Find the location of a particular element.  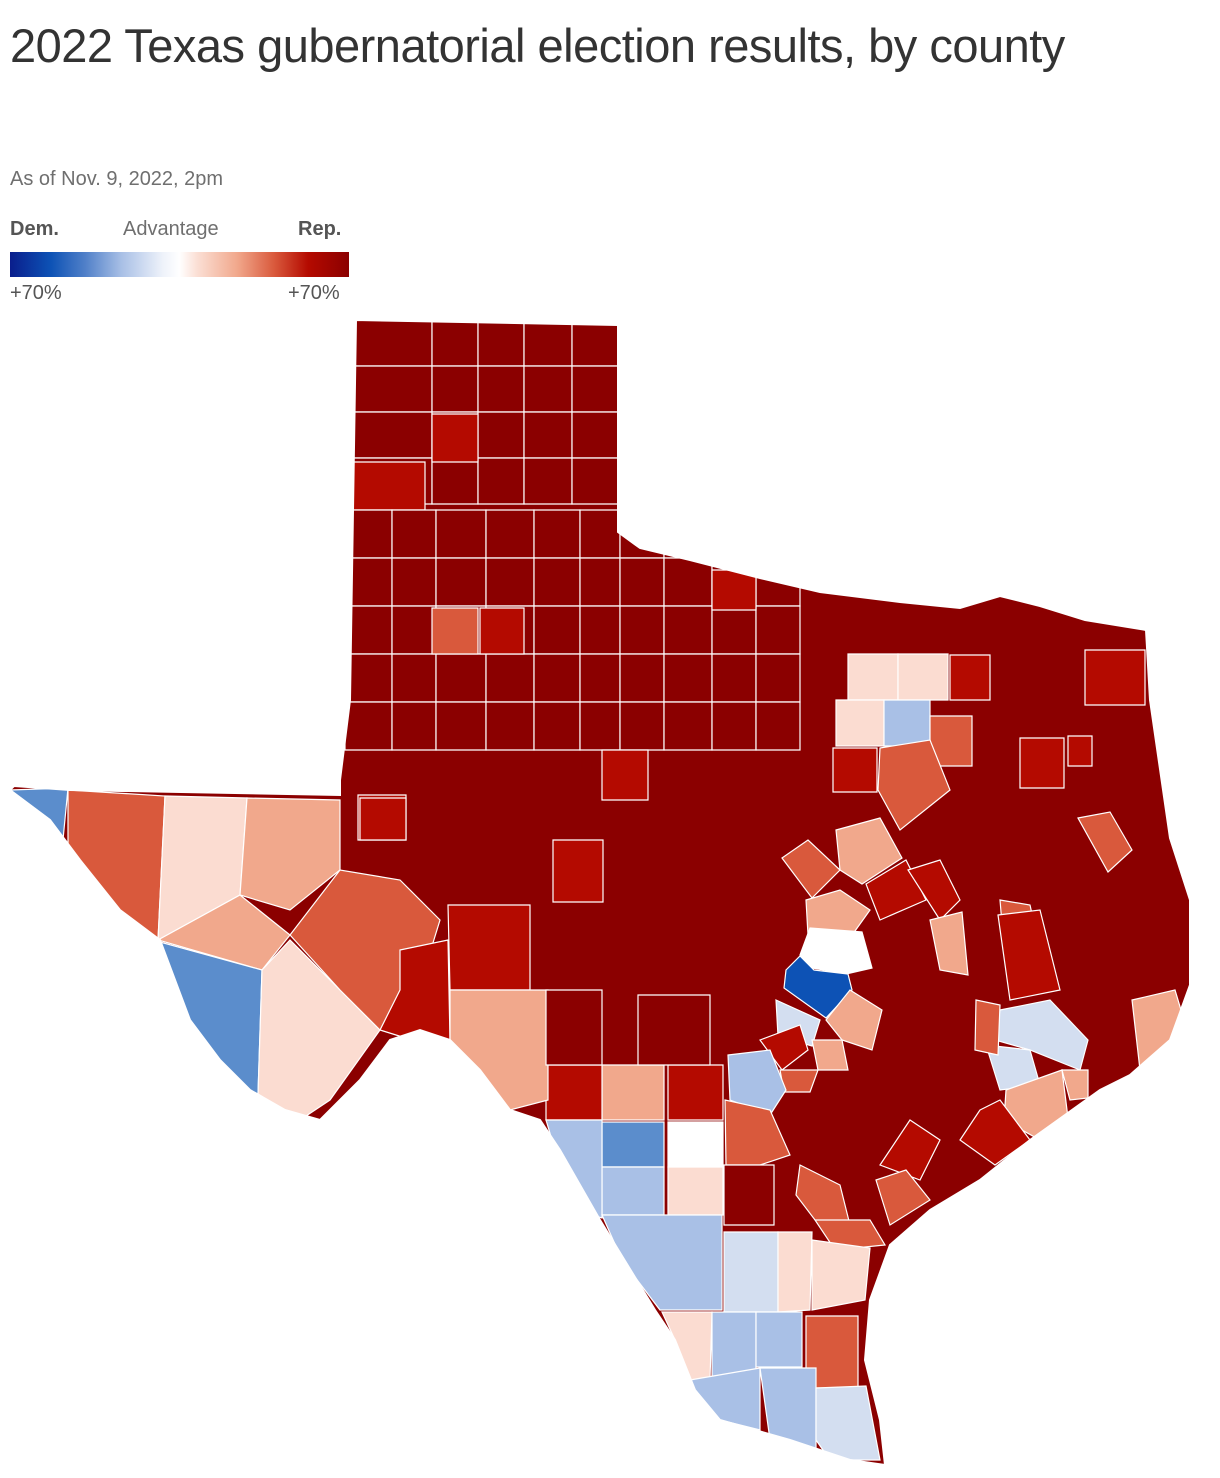

legend-rep-label: Rep. is located at coordinates (320, 229).